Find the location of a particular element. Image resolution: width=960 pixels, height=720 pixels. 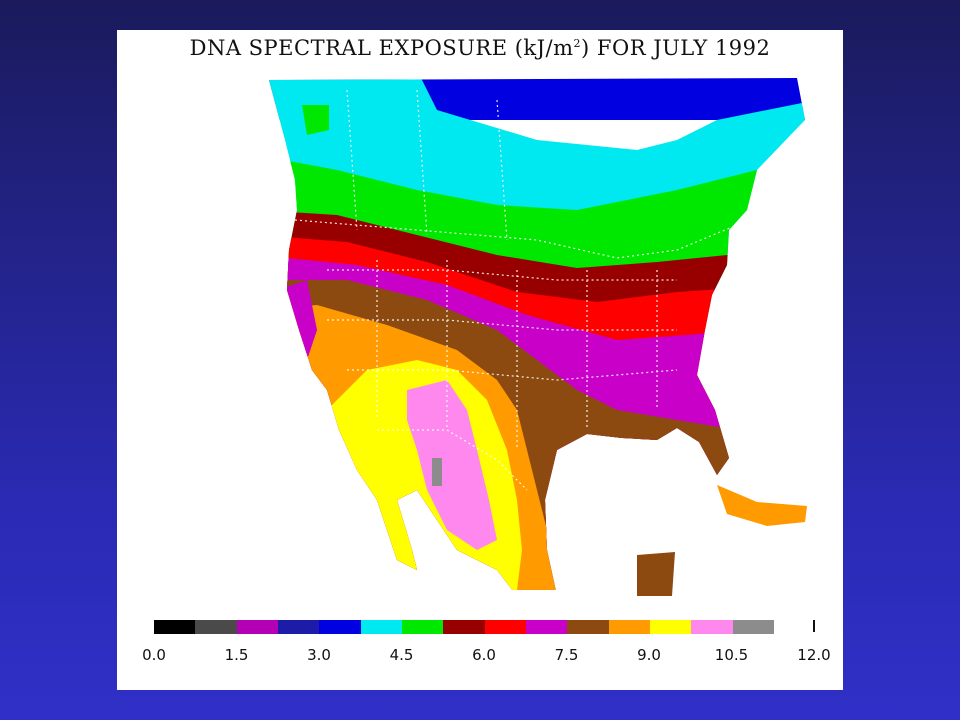

legend-tick-label: 4.5 is located at coordinates (401, 655).